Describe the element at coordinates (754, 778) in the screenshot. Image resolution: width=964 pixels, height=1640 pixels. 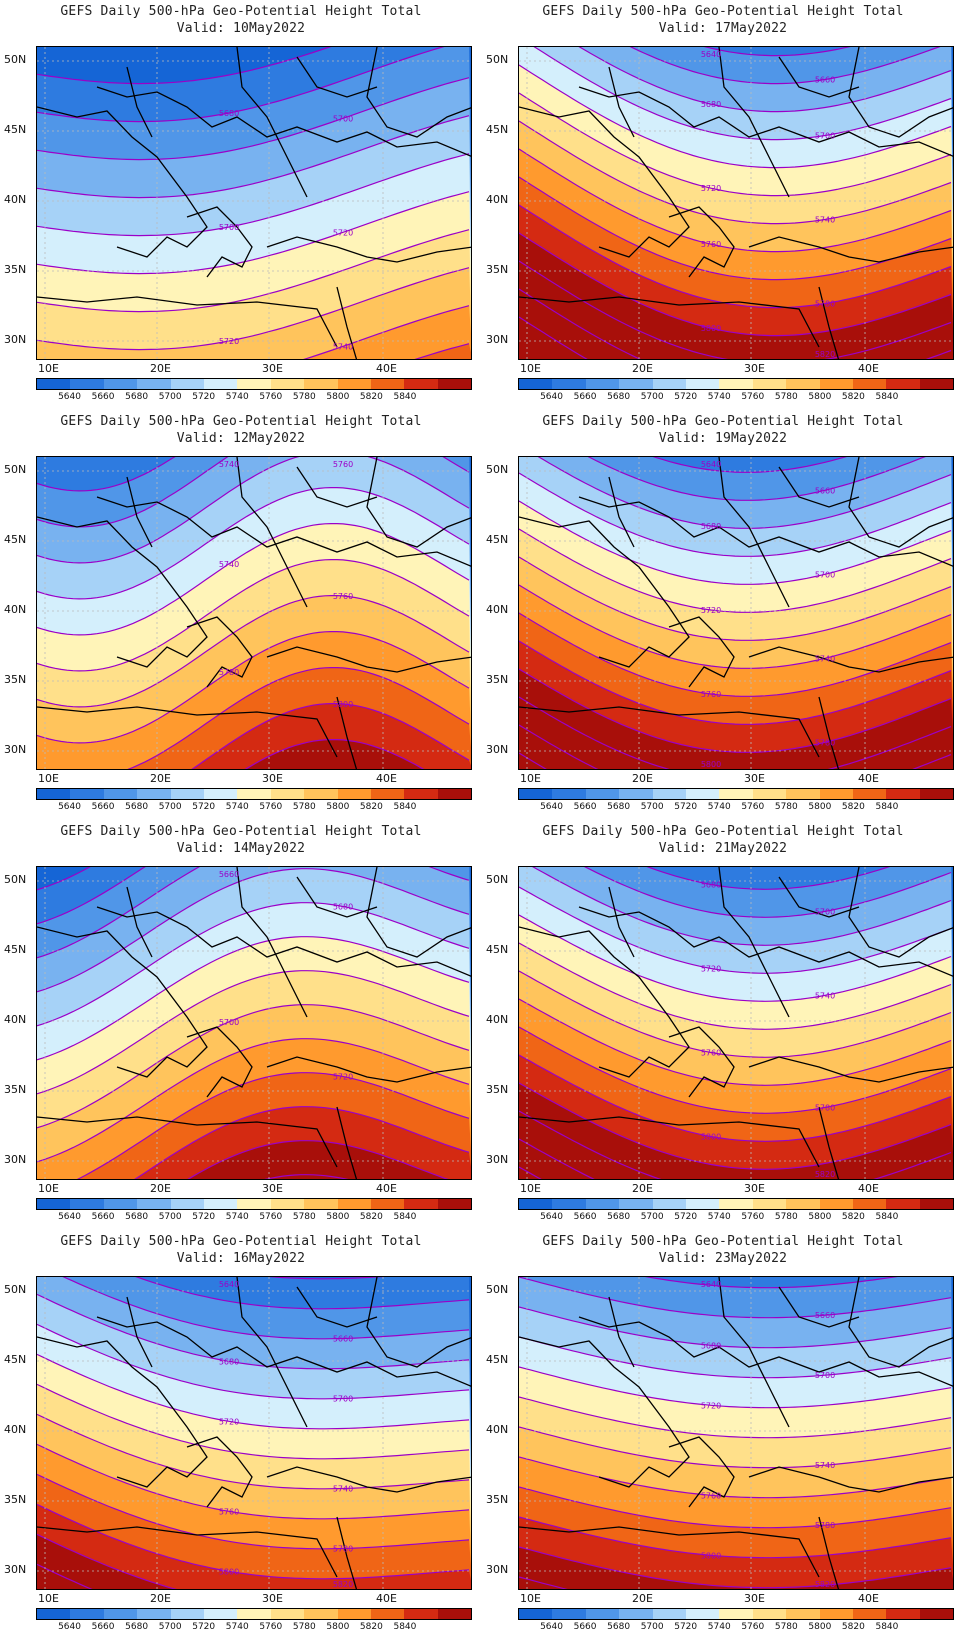
I see `lon-label: 30E` at that location.